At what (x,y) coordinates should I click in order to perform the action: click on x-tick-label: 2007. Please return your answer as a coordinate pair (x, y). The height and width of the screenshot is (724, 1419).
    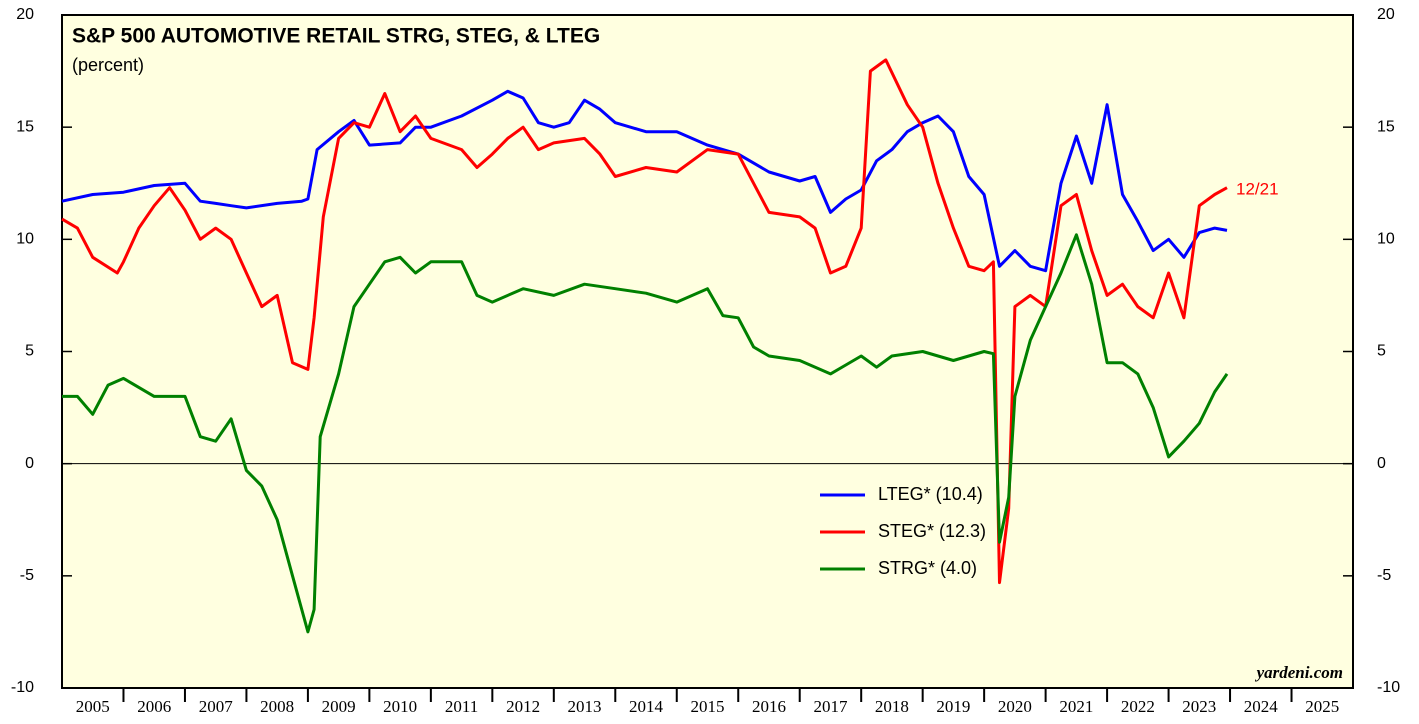
    Looking at the image, I should click on (216, 706).